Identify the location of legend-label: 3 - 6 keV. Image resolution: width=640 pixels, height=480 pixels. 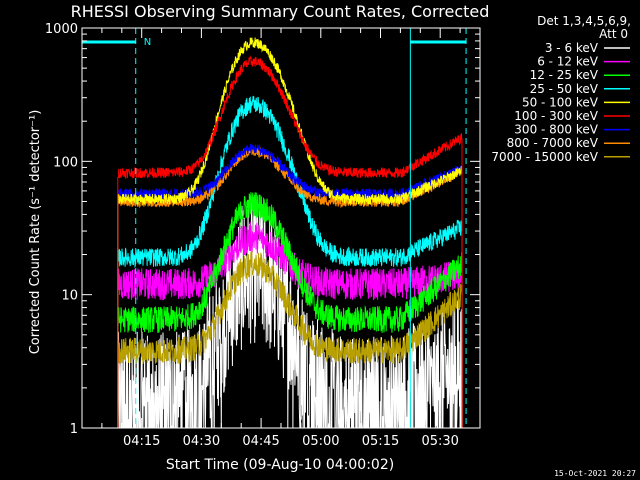
(572, 48).